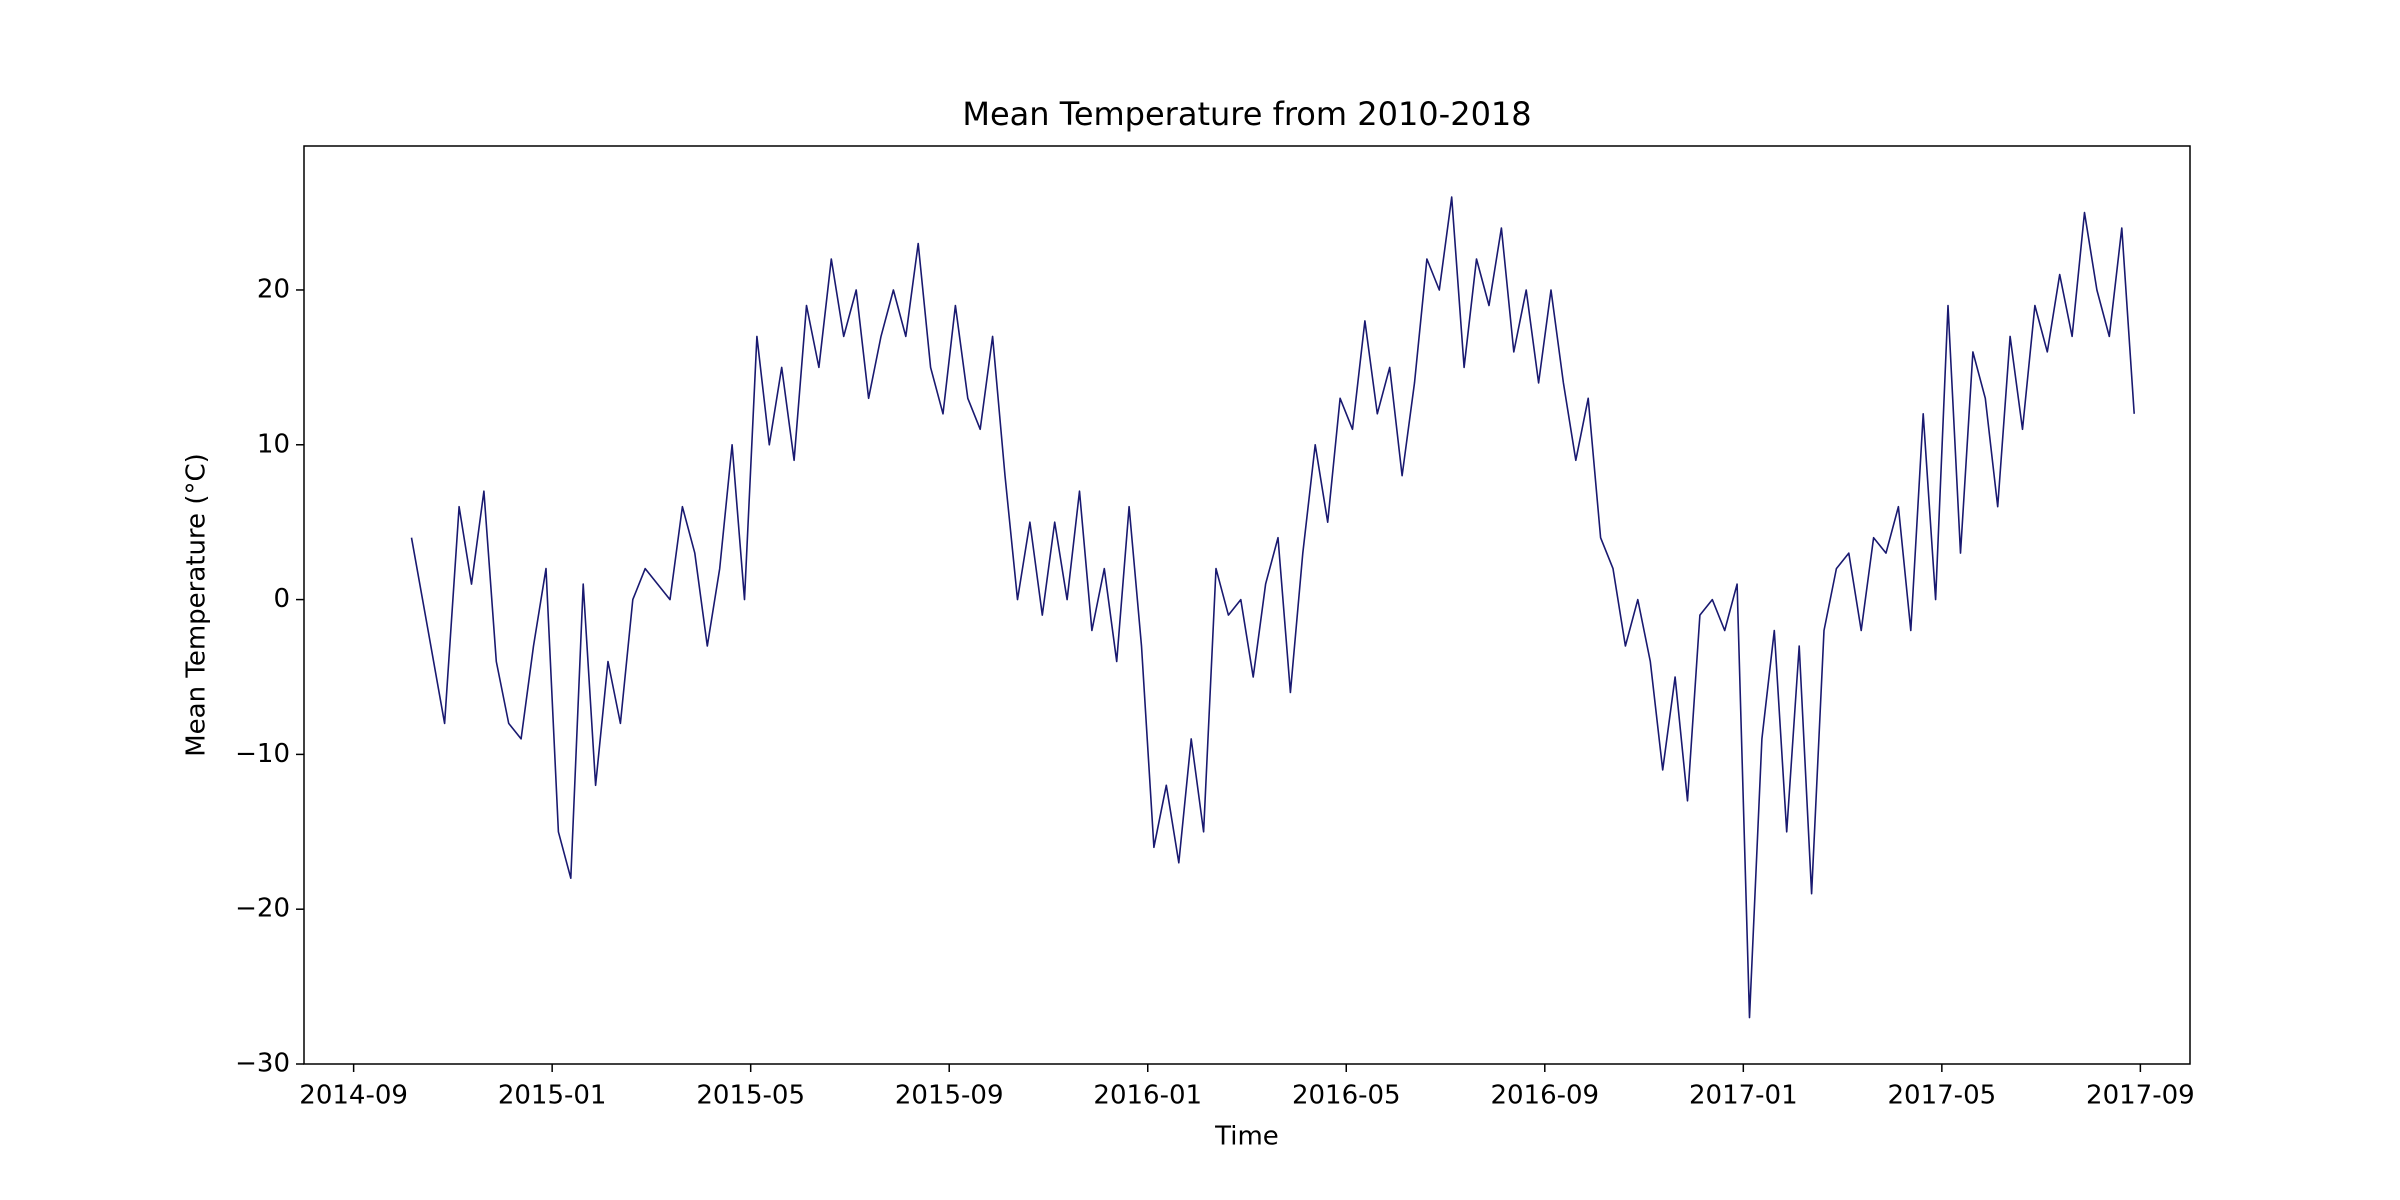 The image size is (2400, 1200). I want to click on x-tick-label: 2017-05, so click(1942, 1096).